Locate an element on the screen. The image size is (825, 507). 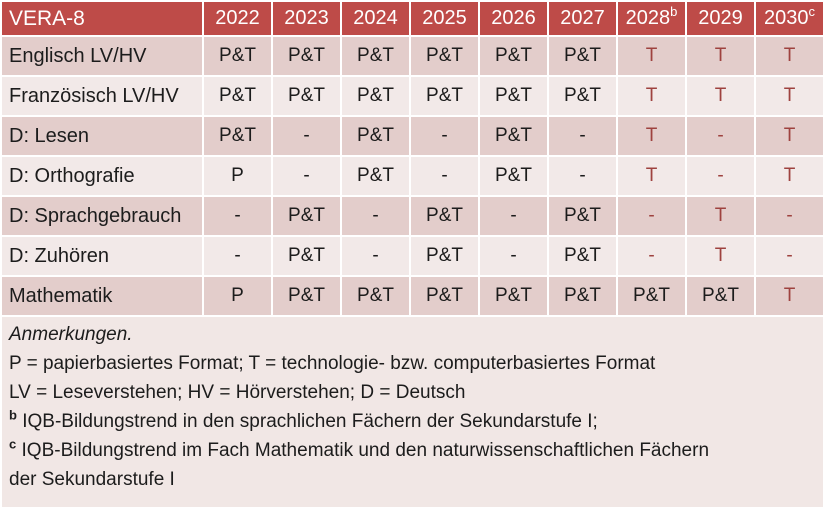
table-title-cell: VERA-8 is located at coordinates (102, 18).